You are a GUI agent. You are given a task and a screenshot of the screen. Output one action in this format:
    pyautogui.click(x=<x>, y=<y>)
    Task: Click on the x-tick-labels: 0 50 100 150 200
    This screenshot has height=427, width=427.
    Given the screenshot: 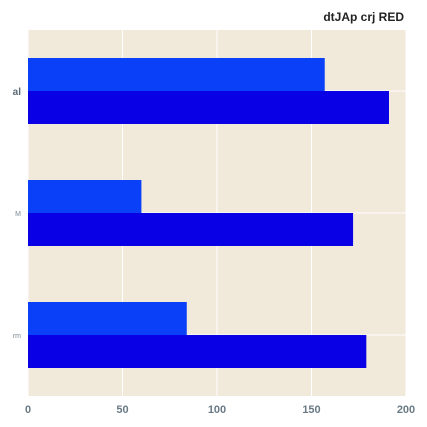 What is the action you would take?
    pyautogui.click(x=220, y=410)
    